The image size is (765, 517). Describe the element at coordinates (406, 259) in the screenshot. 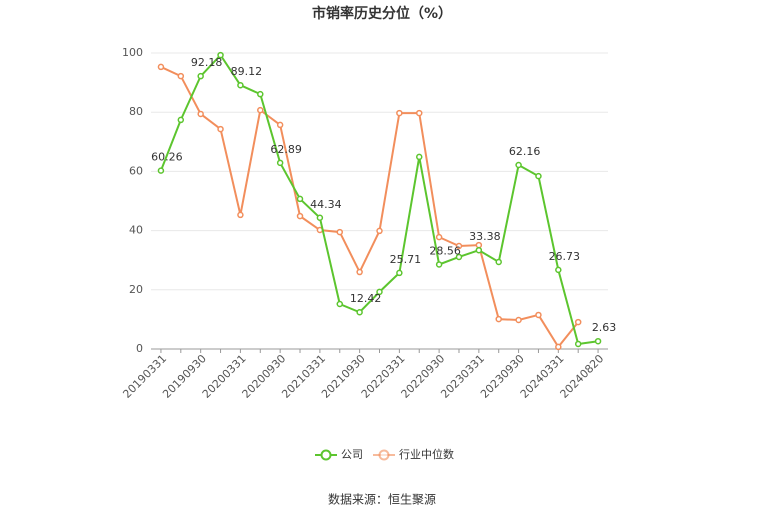

I see `data-label: 25.71` at that location.